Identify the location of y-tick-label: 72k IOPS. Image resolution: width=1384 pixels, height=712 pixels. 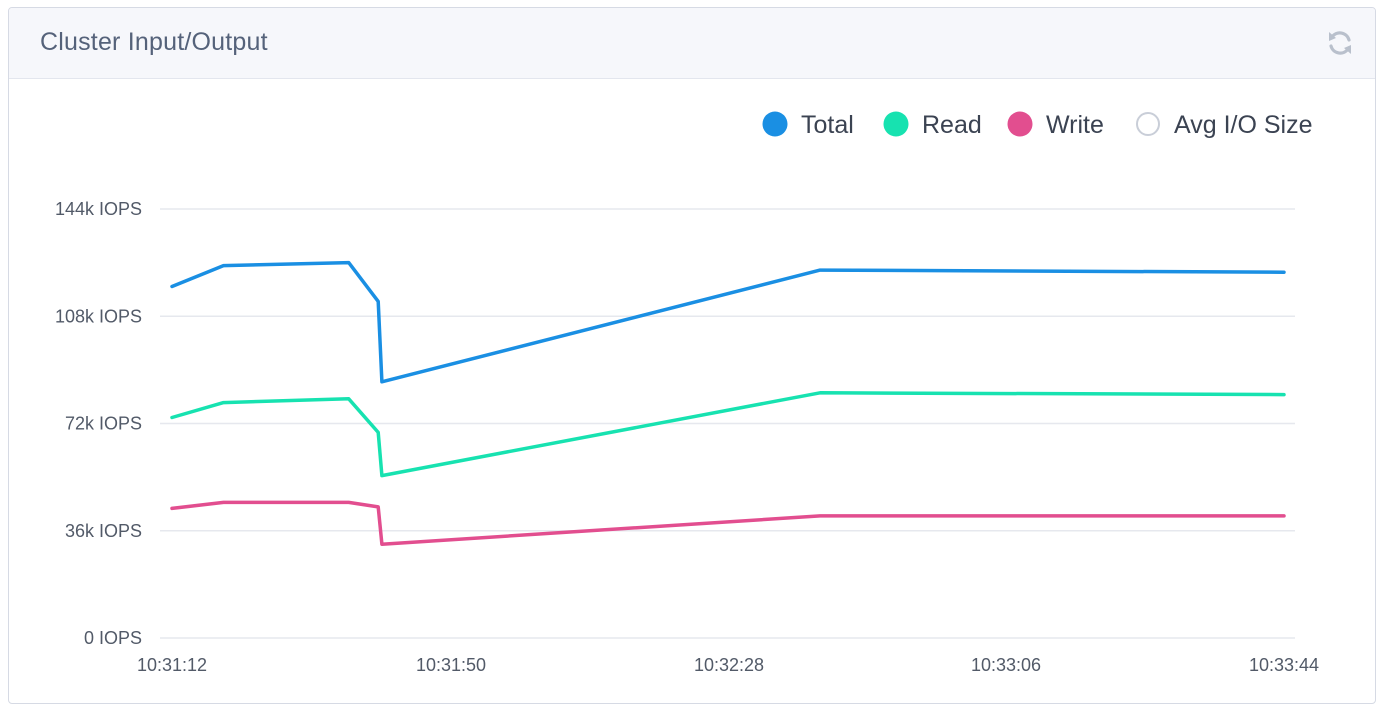
(103, 424).